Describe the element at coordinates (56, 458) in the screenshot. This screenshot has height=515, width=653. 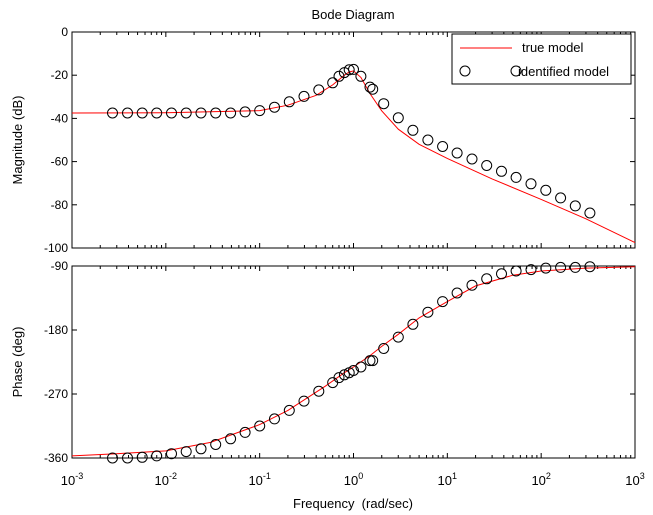
I see `phase-y-tick-label: -360` at that location.